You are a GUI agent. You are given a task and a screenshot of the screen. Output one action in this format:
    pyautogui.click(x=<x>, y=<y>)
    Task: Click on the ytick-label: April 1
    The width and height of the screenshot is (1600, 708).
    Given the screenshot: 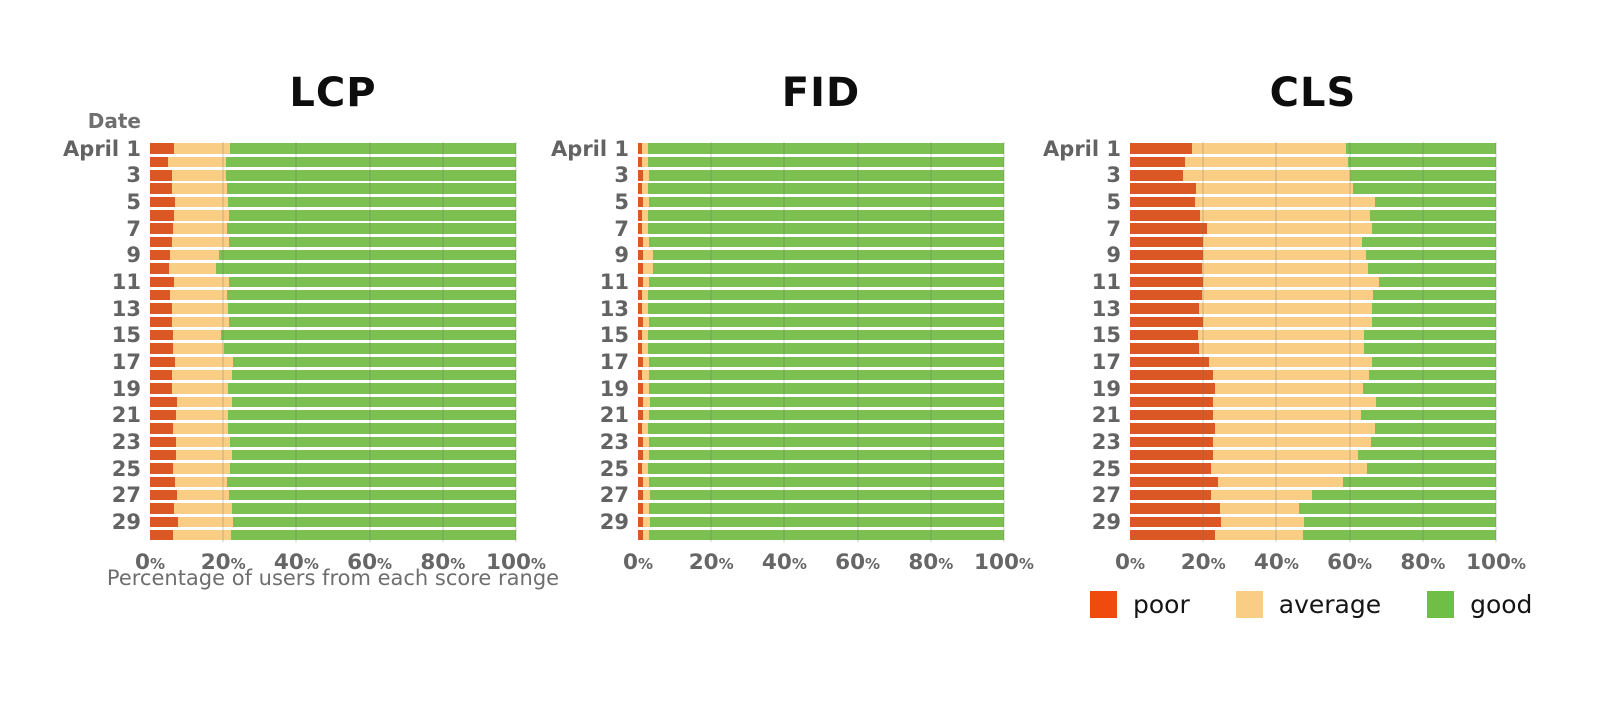 What is the action you would take?
    pyautogui.click(x=590, y=148)
    